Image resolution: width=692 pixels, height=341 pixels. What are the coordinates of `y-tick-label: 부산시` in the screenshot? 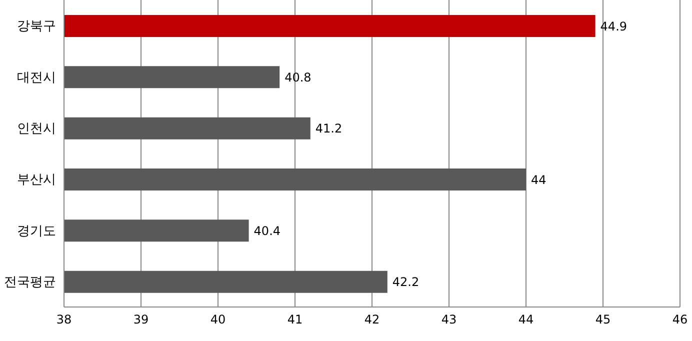 It's located at (36, 180).